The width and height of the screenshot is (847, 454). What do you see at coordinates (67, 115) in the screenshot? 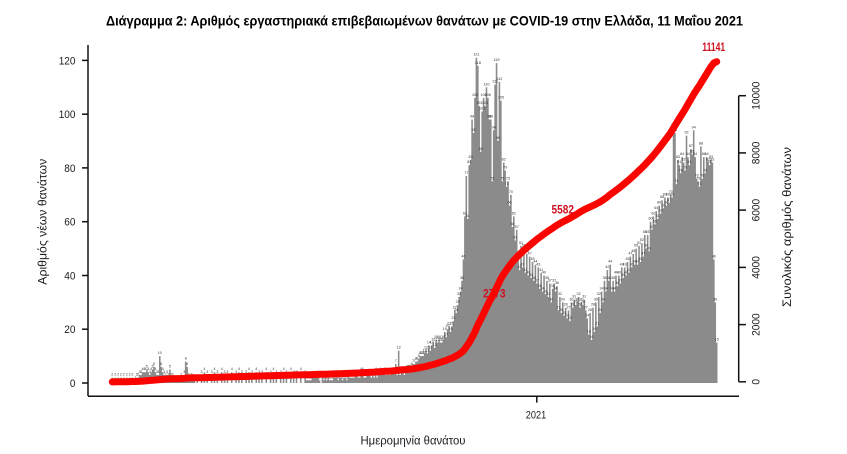
I see `svg-text: 100` at bounding box center [67, 115].